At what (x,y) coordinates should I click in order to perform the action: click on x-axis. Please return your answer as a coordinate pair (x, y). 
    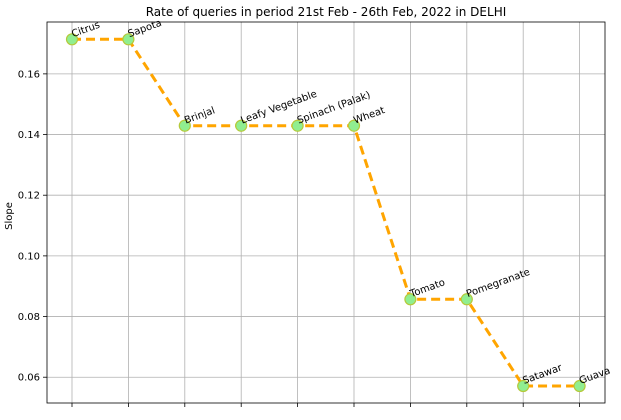
    Looking at the image, I should click on (325, 405).